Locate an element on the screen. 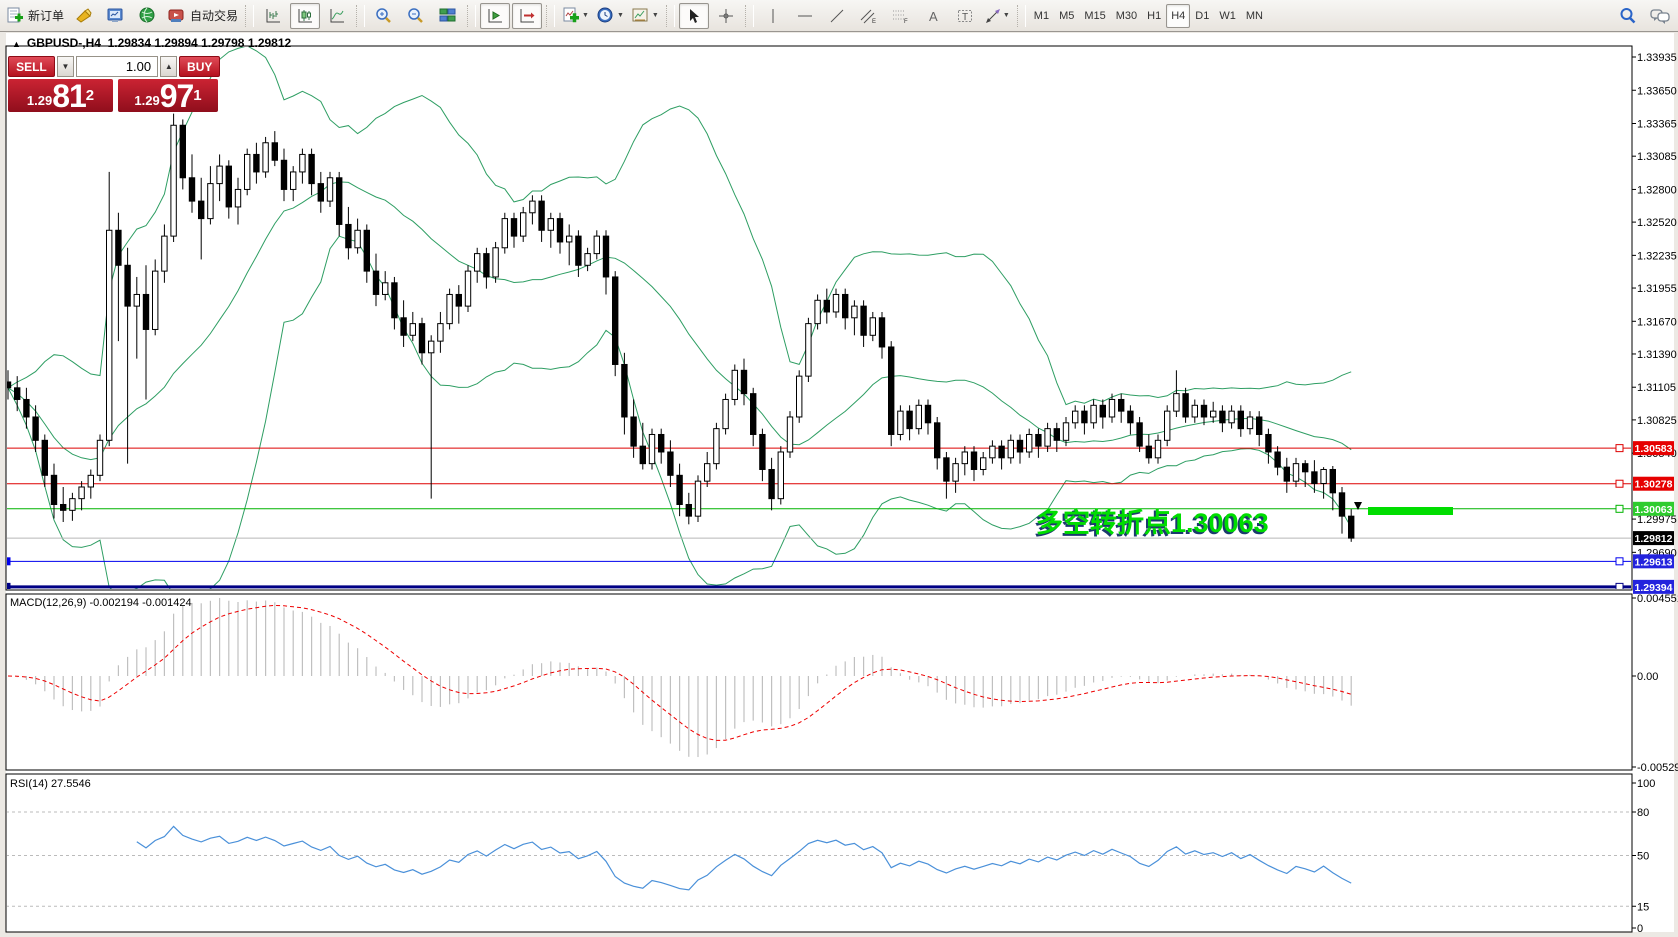 The width and height of the screenshot is (1678, 937). arrows-tool-button: ▼ is located at coordinates (997, 16).